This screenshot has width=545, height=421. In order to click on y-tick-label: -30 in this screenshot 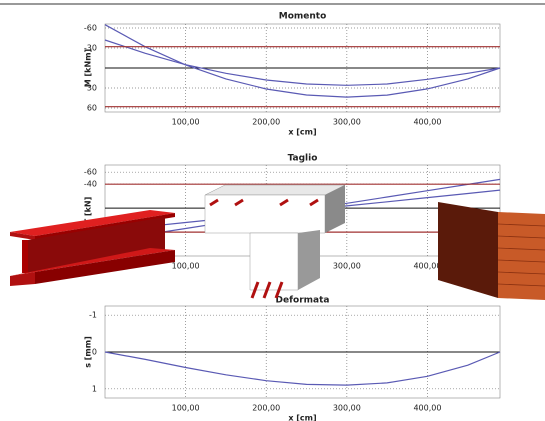, I will do `click(90, 48)`.